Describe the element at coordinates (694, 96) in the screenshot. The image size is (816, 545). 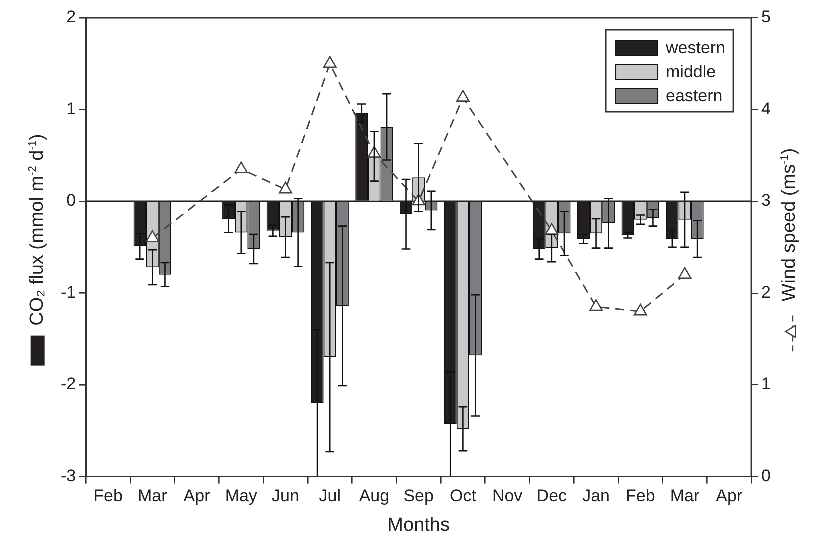
I see `legend-label: eastern` at that location.